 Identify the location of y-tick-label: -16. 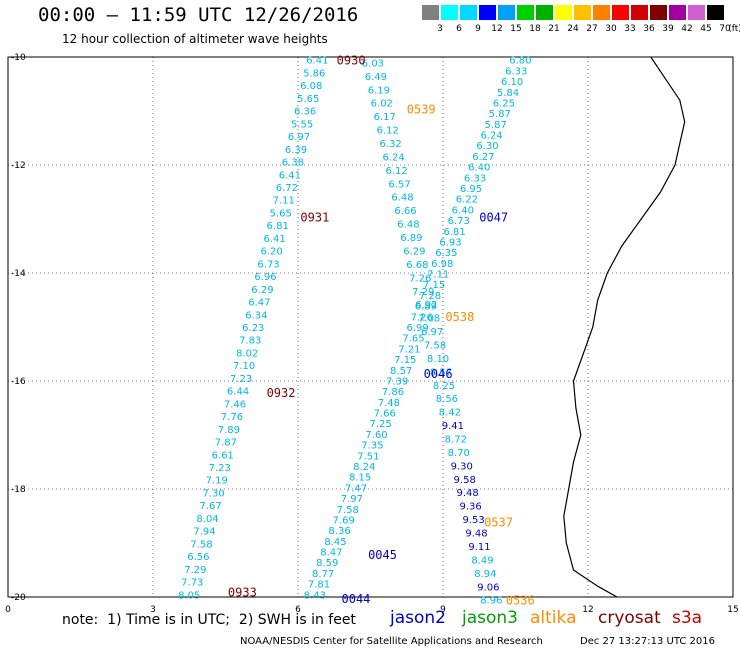
(18, 382).